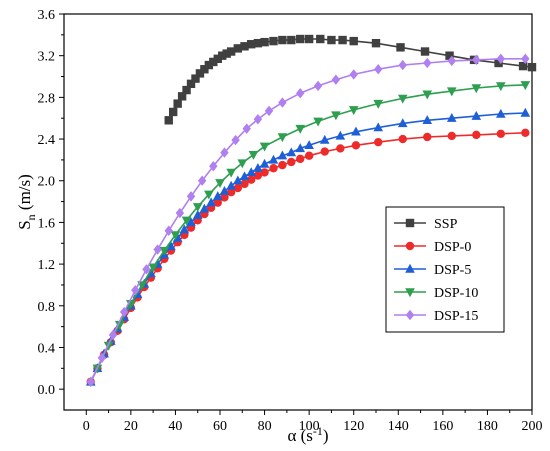 This screenshot has height=451, width=550. I want to click on x-axis-title-superscript: -1, so click(318, 431).